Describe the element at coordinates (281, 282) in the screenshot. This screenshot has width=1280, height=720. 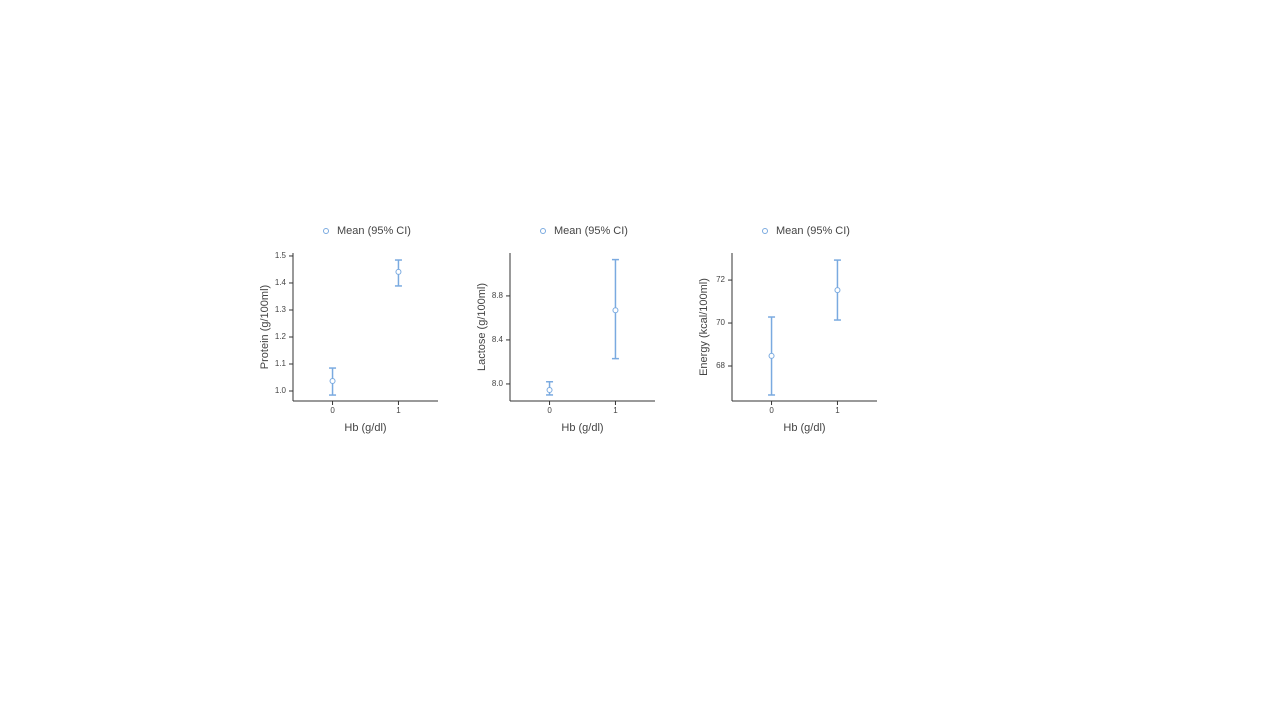
I see `y-tick-label: 1.4` at that location.